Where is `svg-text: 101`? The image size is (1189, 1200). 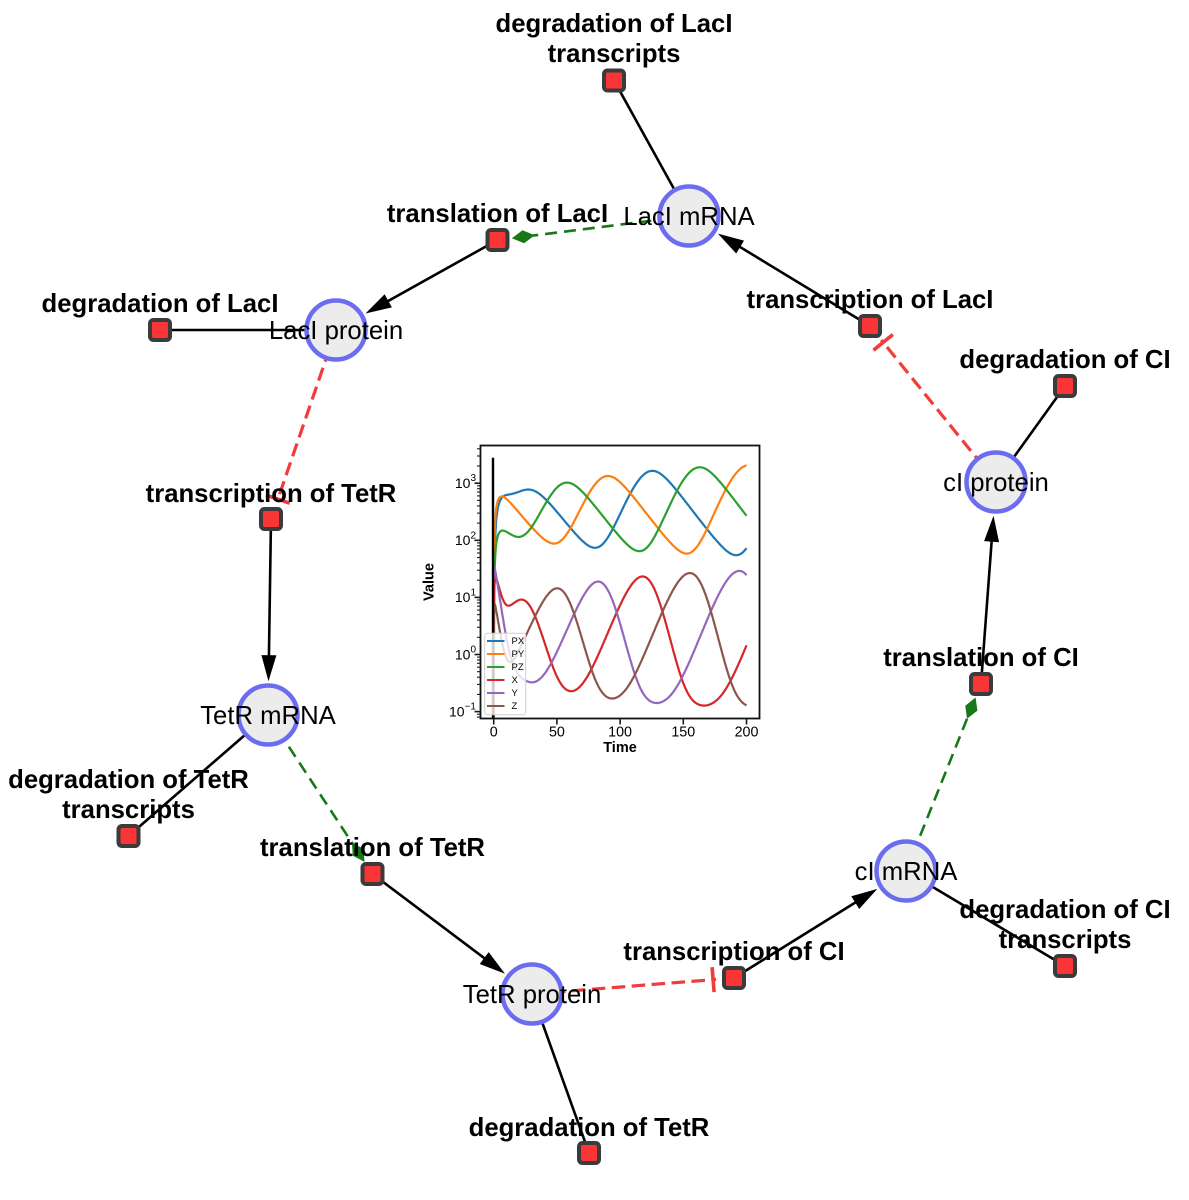 svg-text: 101 is located at coordinates (466, 596).